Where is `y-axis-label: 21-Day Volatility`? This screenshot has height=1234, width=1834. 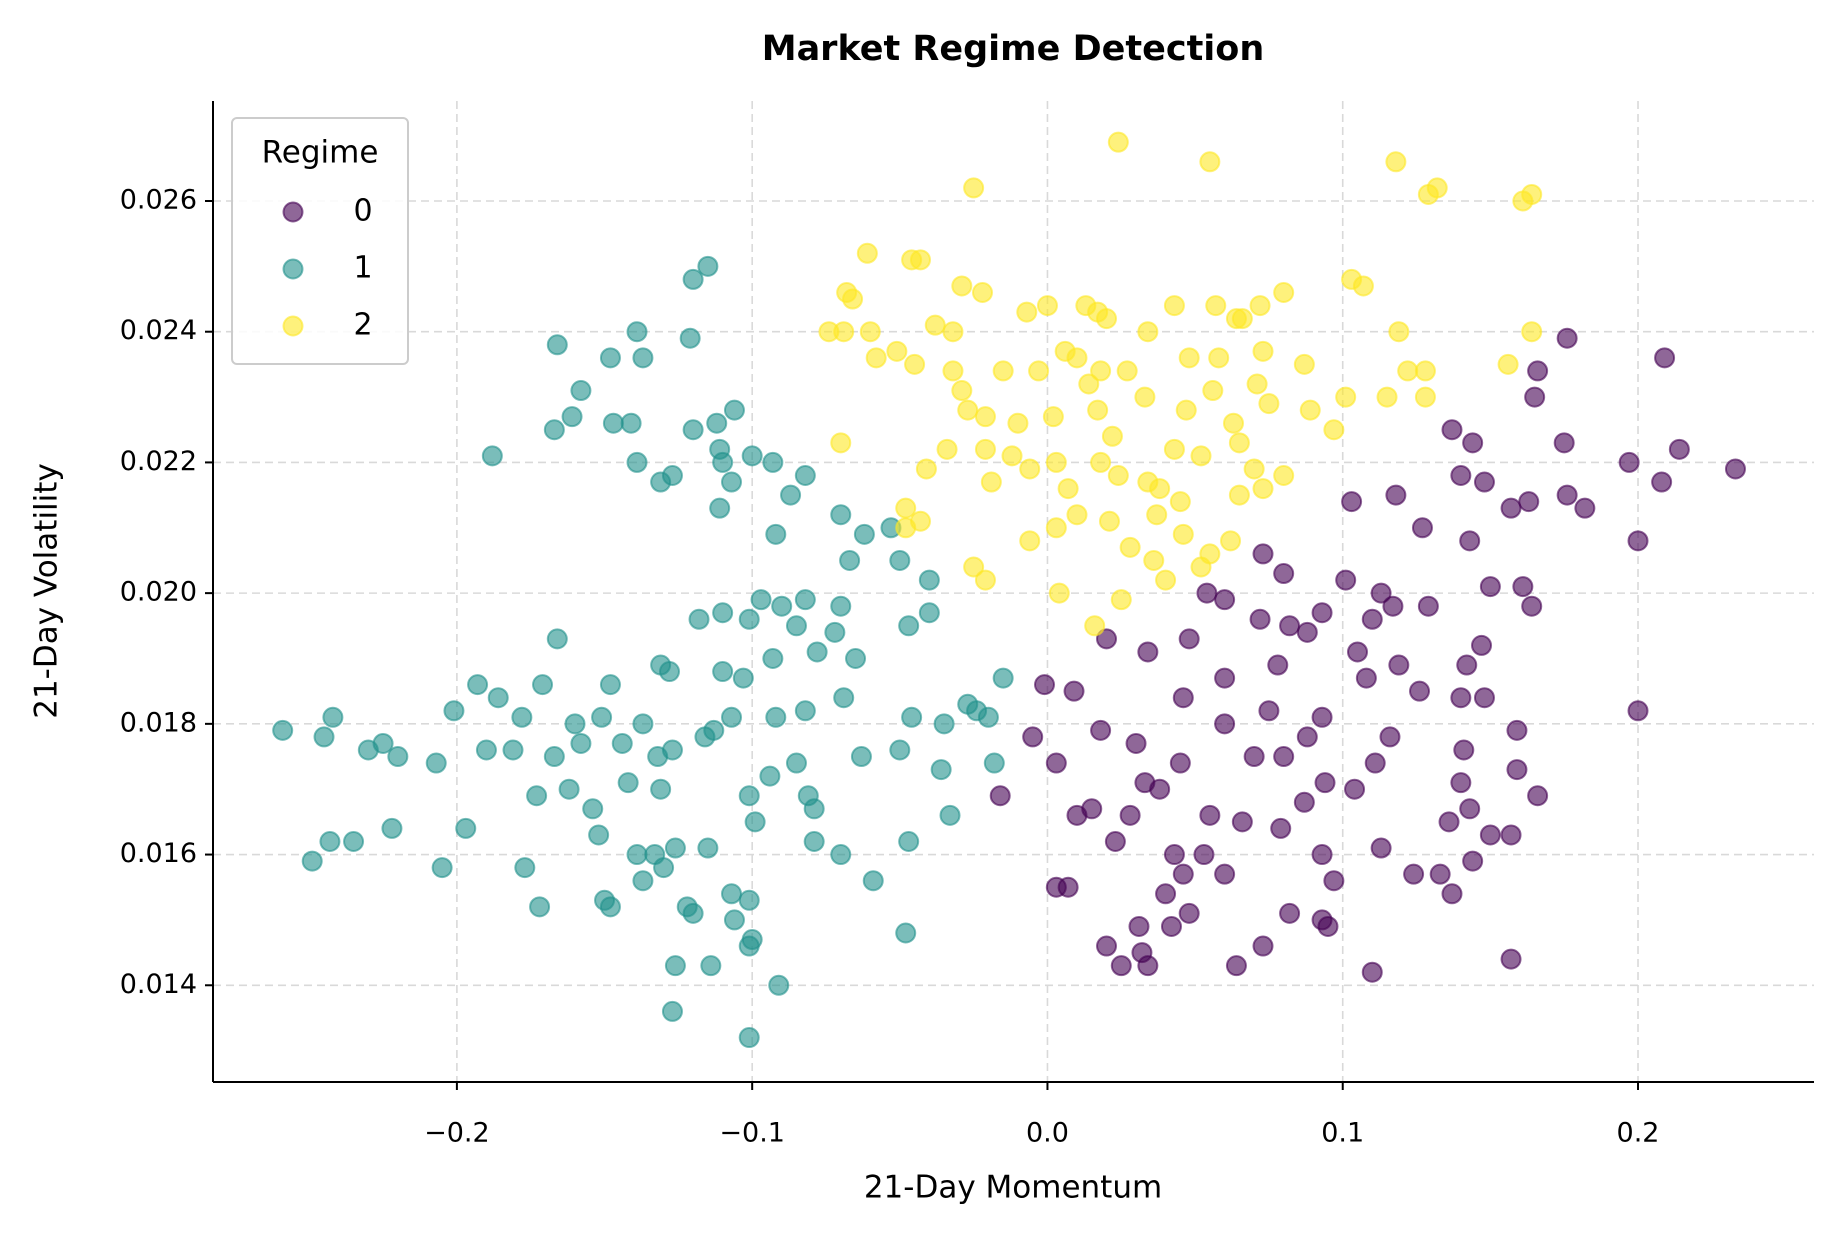 y-axis-label: 21-Day Volatility is located at coordinates (47, 591).